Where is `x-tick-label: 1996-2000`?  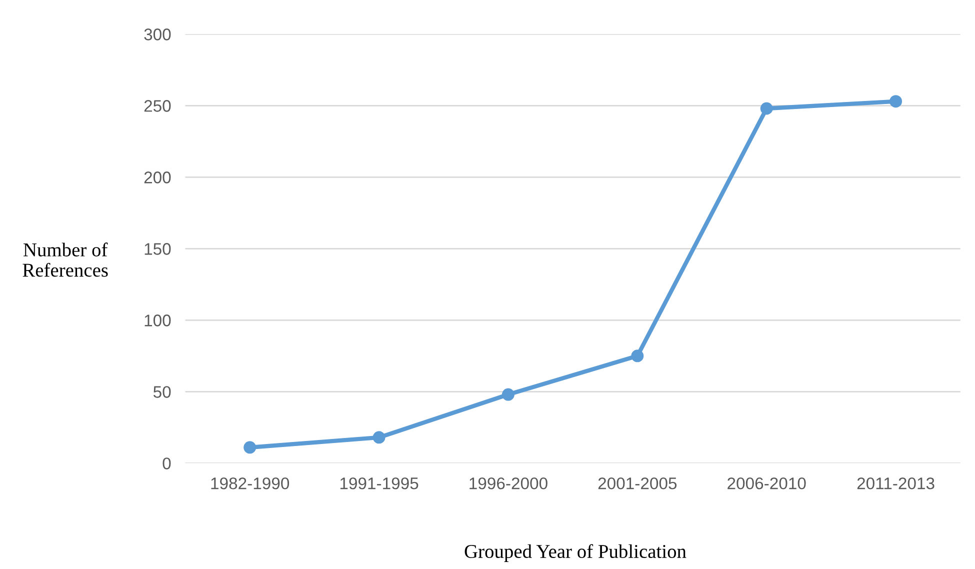 x-tick-label: 1996-2000 is located at coordinates (509, 483).